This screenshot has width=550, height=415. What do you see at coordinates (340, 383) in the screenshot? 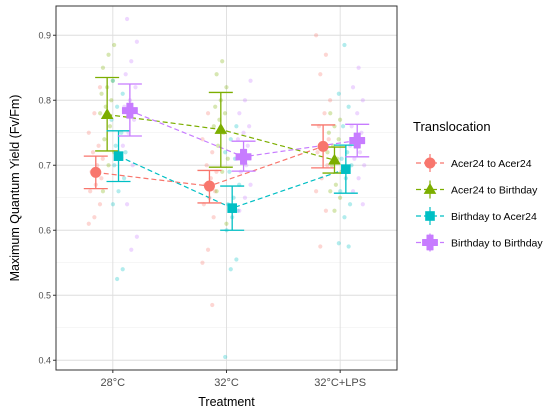
I see `x-tick-label: 32°C+LPS` at bounding box center [340, 383].